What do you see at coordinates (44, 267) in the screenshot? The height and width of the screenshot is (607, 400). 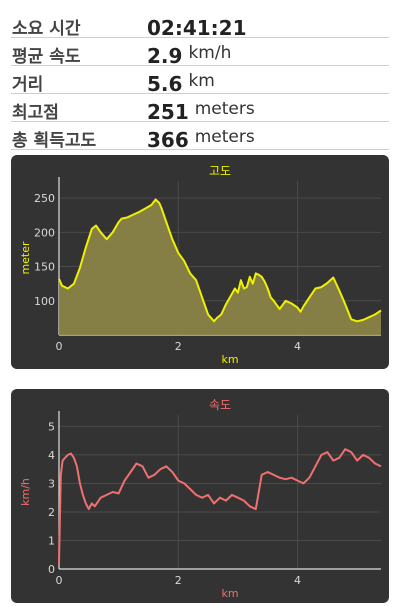 I see `y-tick-label: 150` at bounding box center [44, 267].